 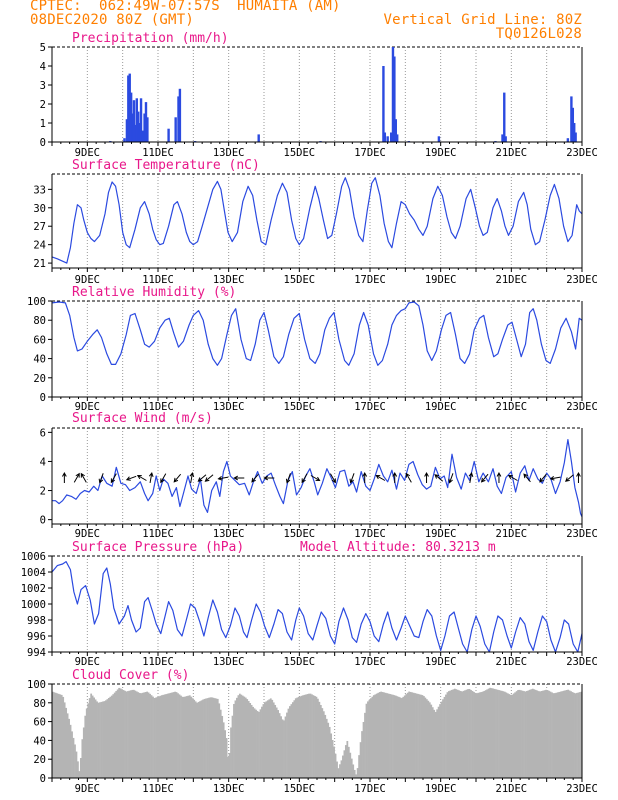 I want to click on y-tick-label: 40, so click(x=39, y=360).